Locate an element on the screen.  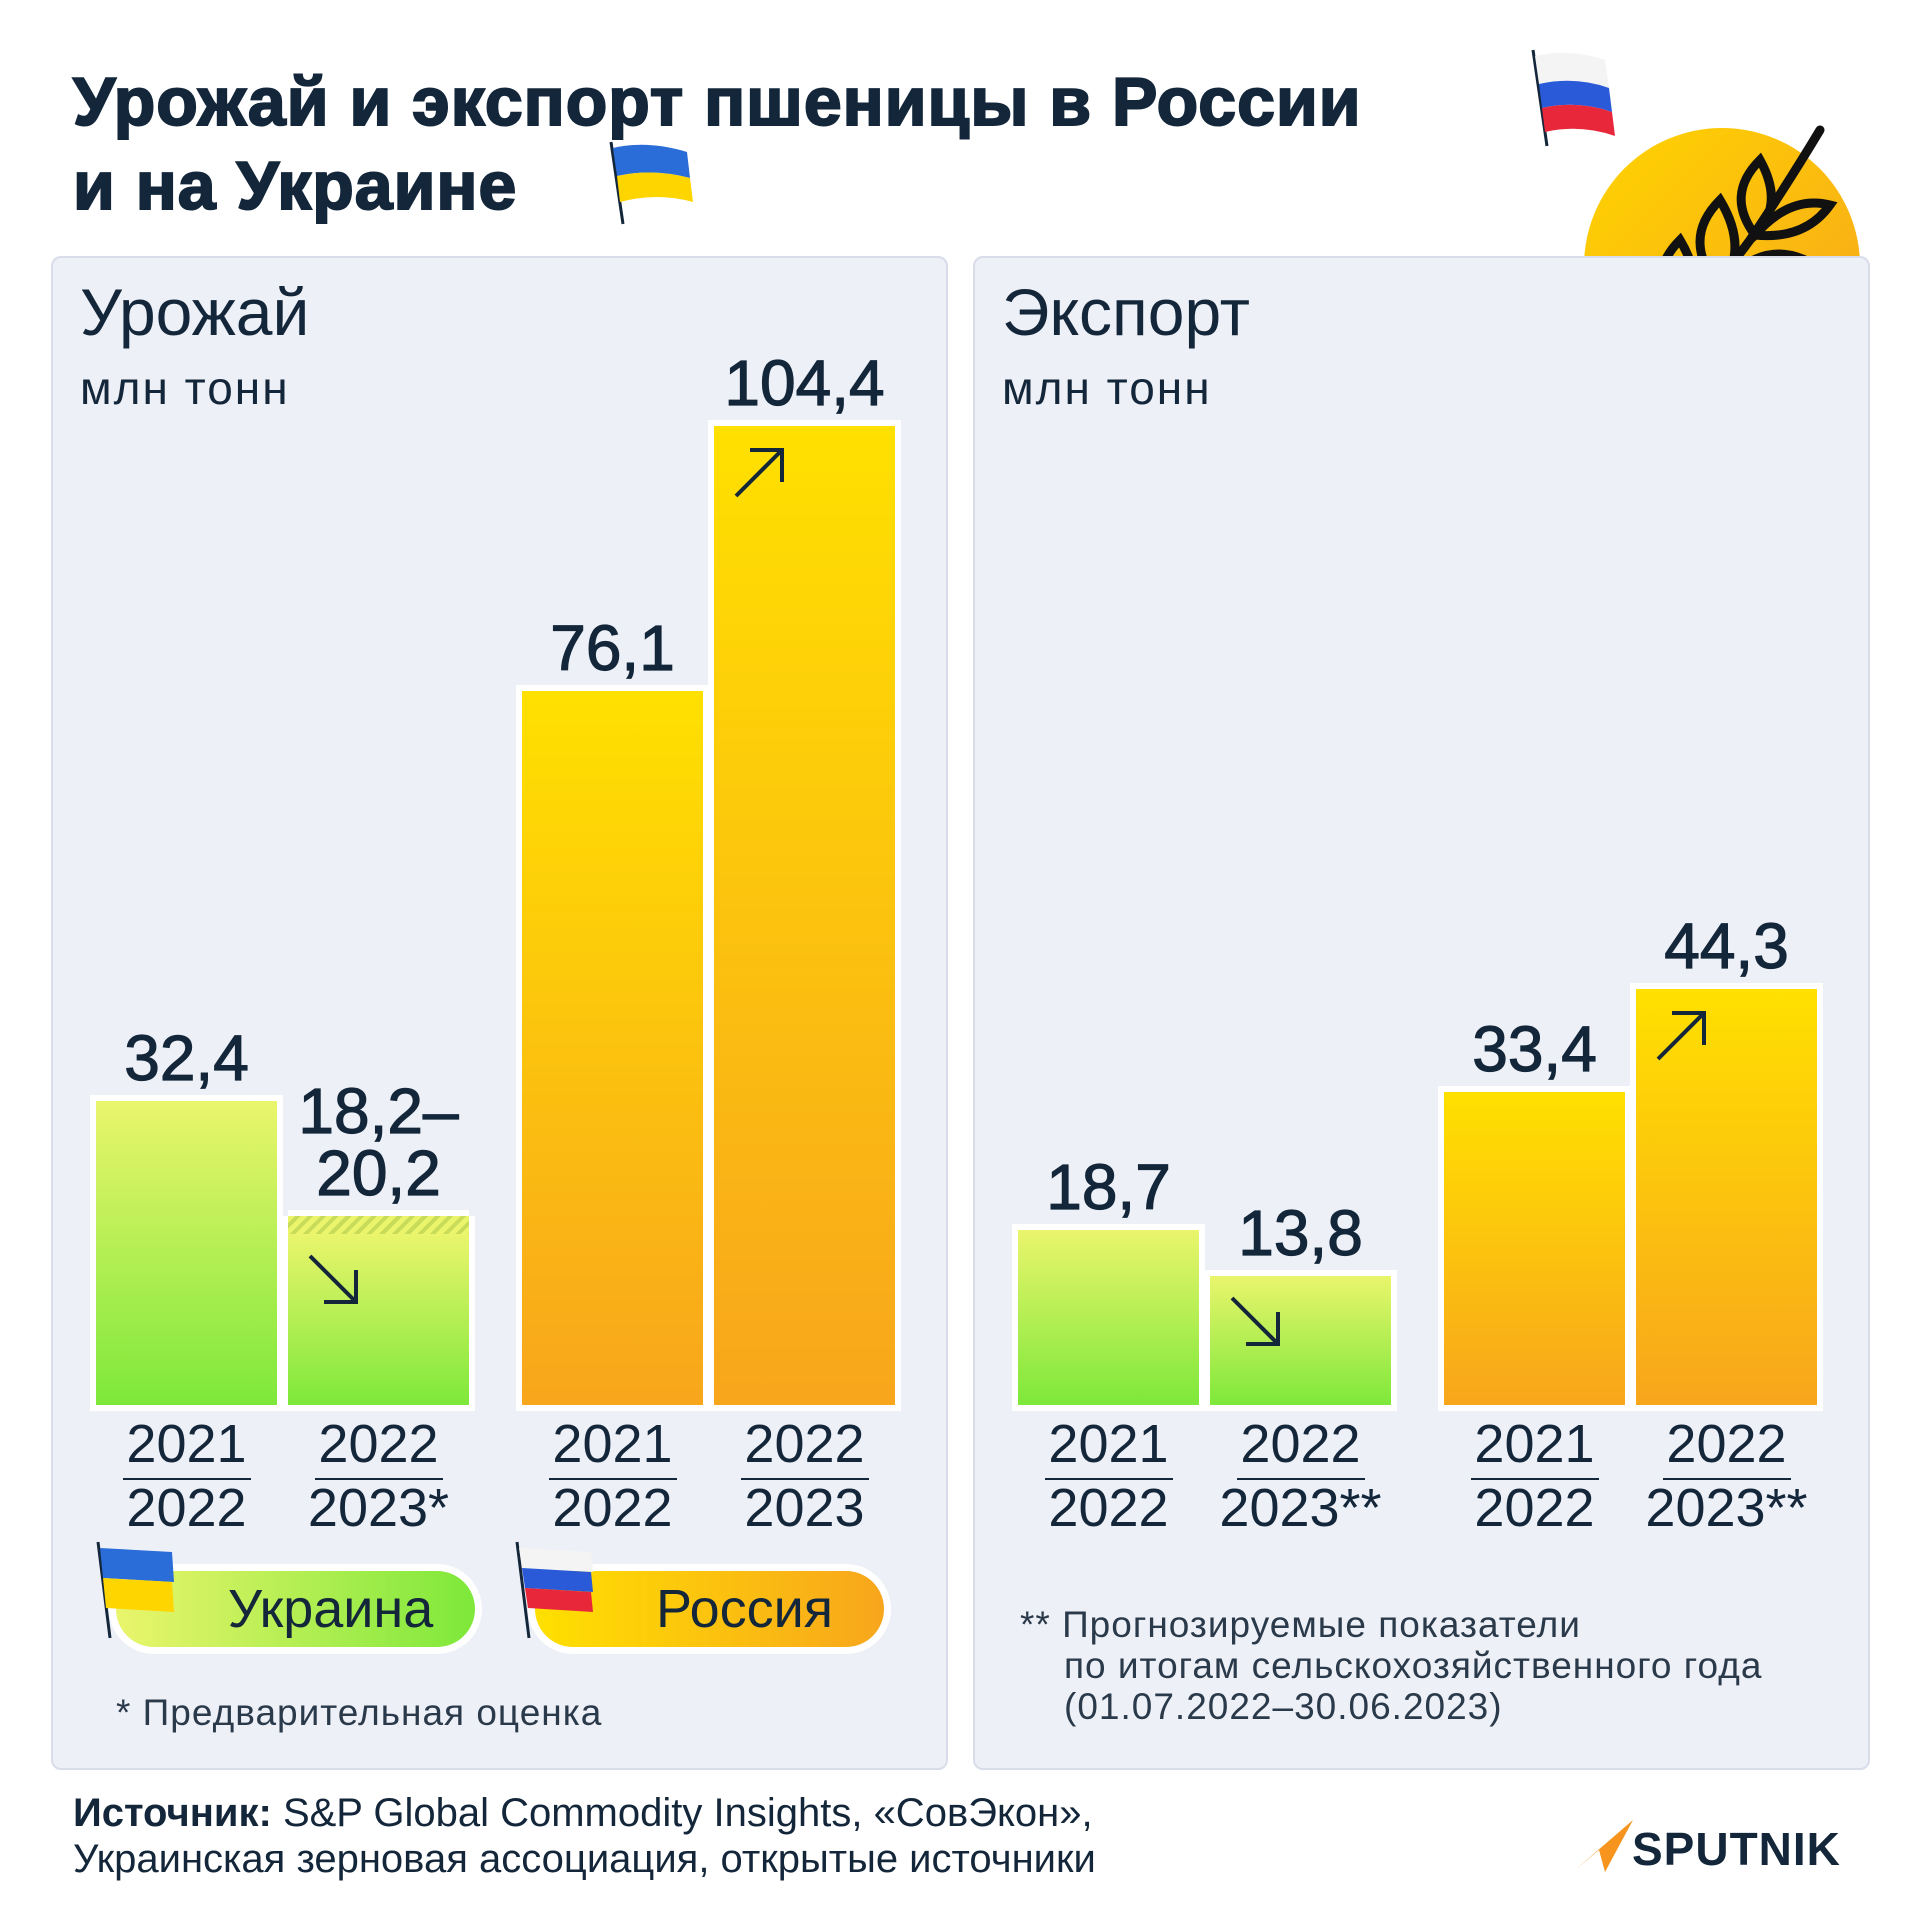
source-label: Источник: is located at coordinates (172, 1813).